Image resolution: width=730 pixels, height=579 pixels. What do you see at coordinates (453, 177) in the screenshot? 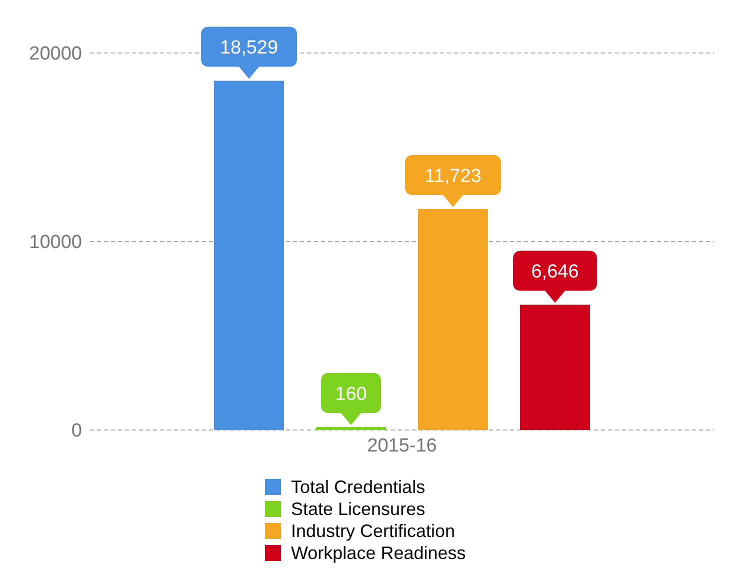
I see `data-label: 11,723` at bounding box center [453, 177].